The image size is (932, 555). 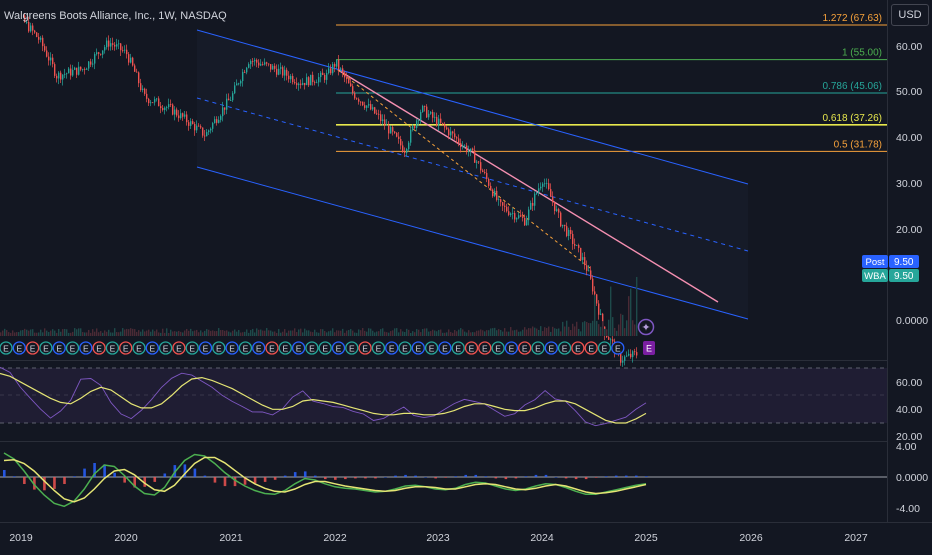 What do you see at coordinates (910, 15) in the screenshot?
I see `currency-button: USD` at bounding box center [910, 15].